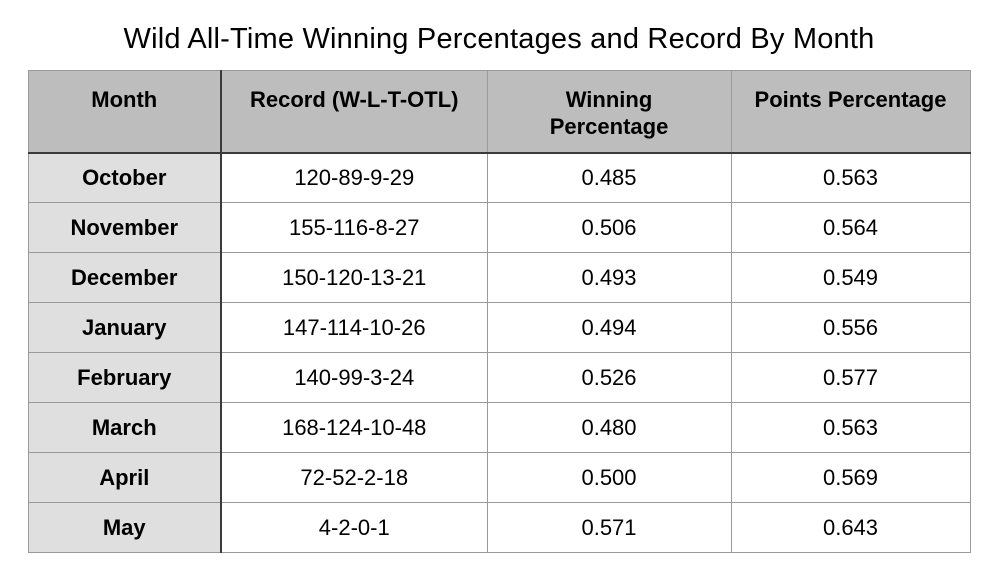 This screenshot has height=582, width=998. Describe the element at coordinates (124, 528) in the screenshot. I see `month-cell: May` at that location.